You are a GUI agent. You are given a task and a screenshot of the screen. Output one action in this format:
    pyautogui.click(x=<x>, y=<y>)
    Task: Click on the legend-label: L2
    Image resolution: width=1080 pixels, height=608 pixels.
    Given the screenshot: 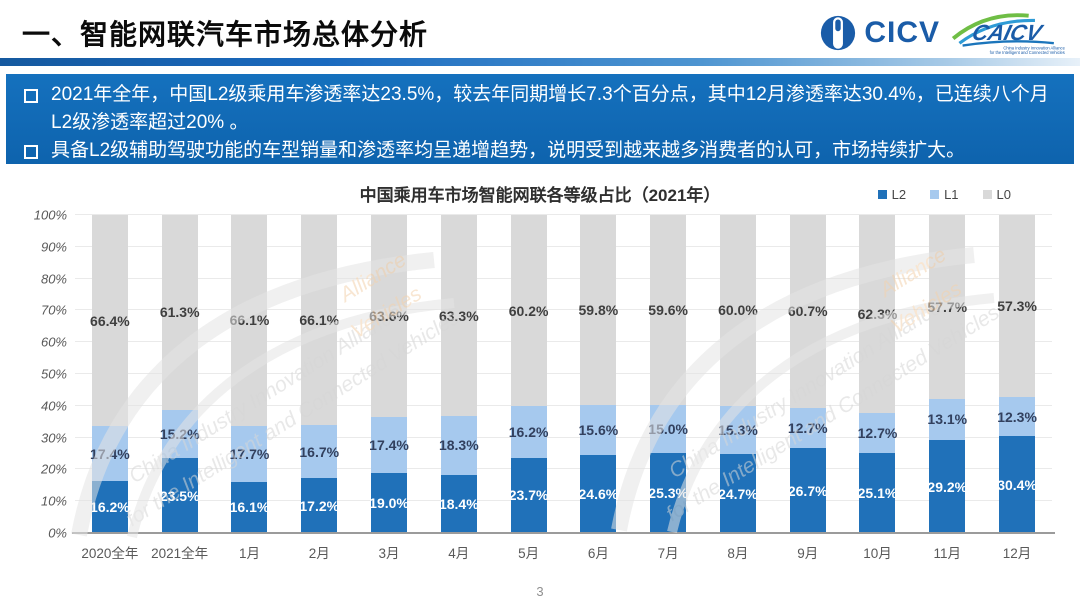 What is the action you would take?
    pyautogui.click(x=899, y=194)
    